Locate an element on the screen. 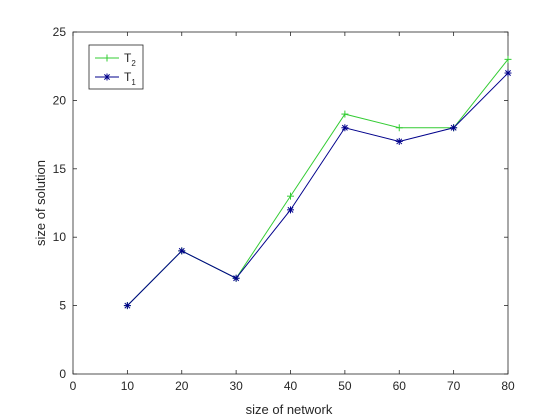  legend-label-subscript: 1 is located at coordinates (133, 82).